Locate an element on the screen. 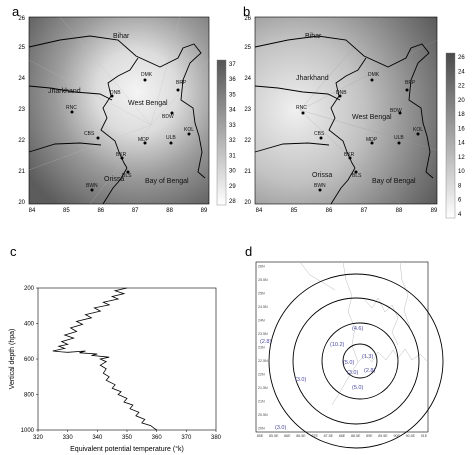  ring-second is located at coordinates (360, 361).